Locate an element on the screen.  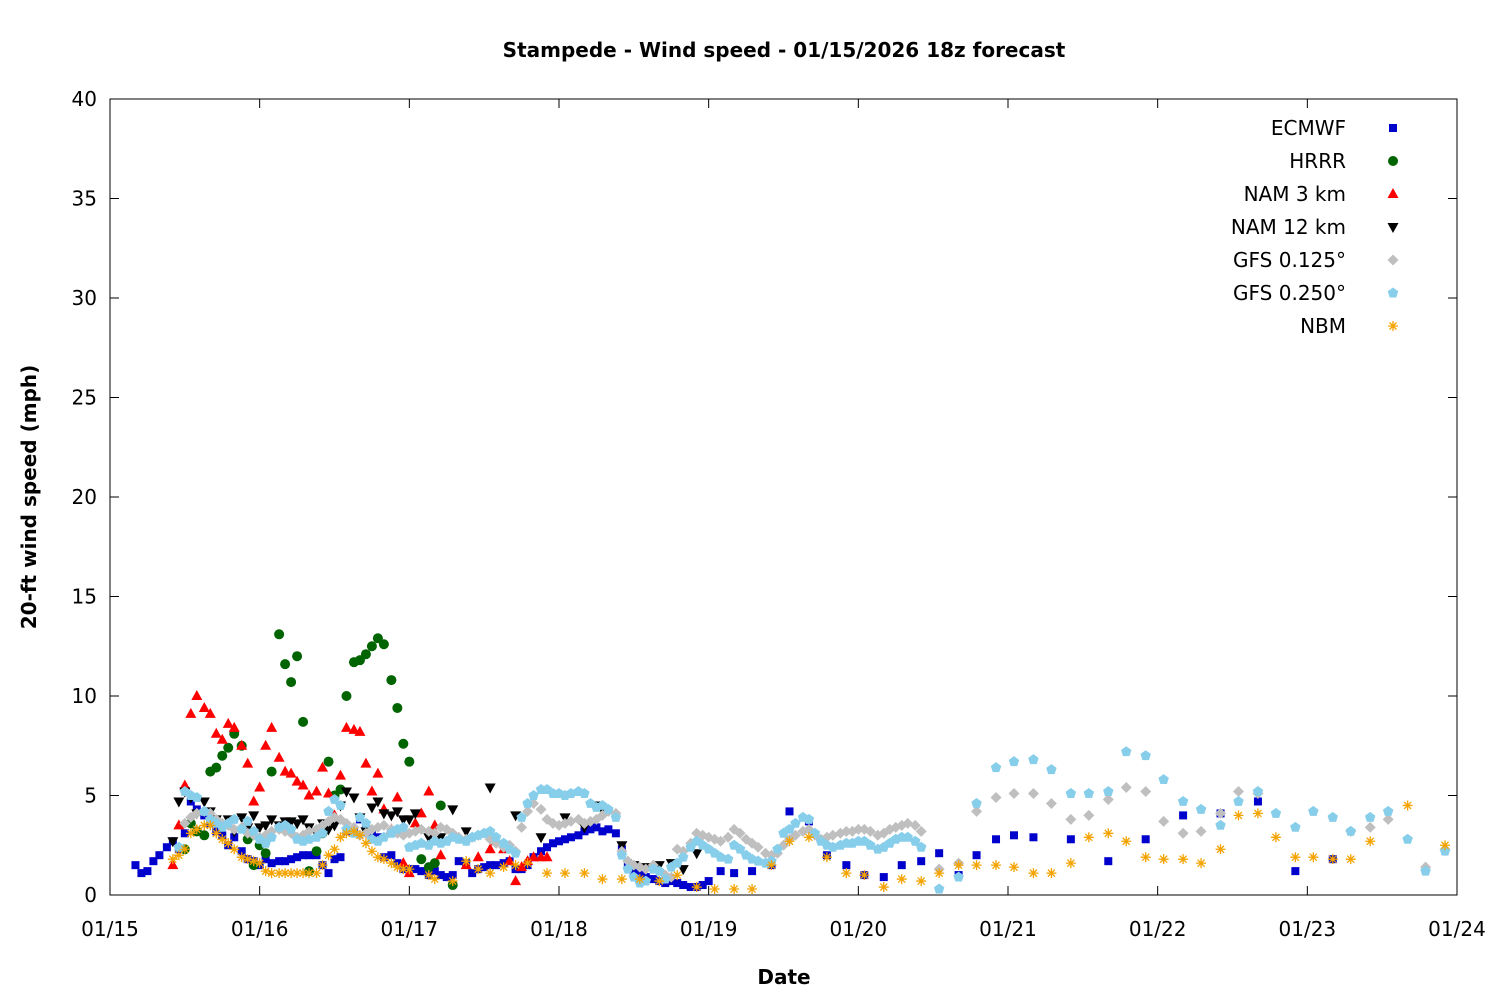
y-tick-label: 25 is located at coordinates (84, 398).